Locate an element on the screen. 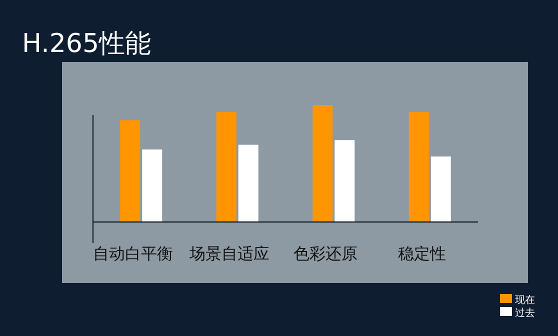 The image size is (558, 336). x-tick-label: 稳定性 is located at coordinates (422, 253).